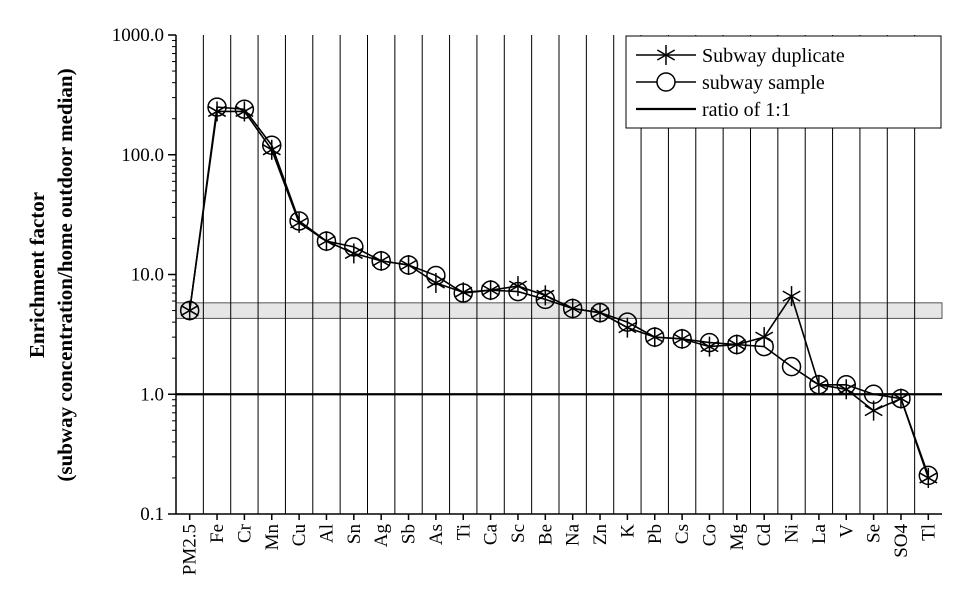  I want to click on x-tick-label: Cu, so click(299, 535).